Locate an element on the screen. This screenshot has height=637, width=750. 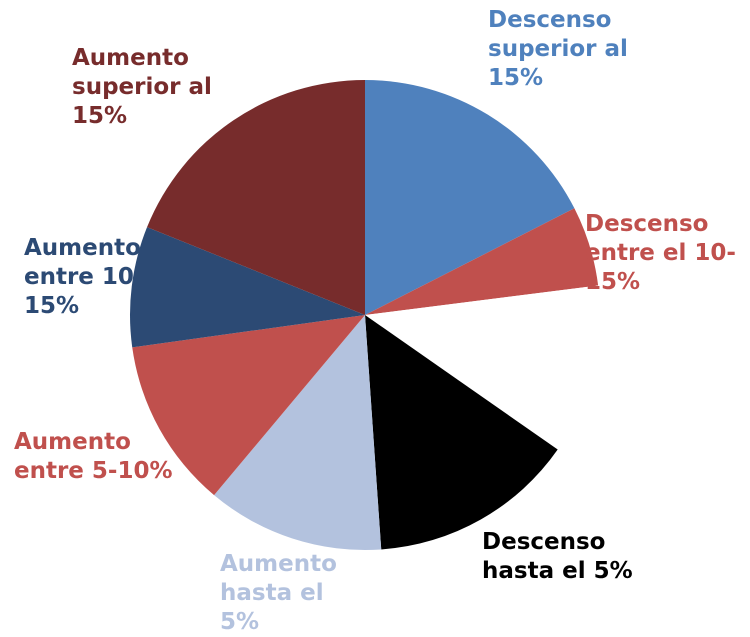
slice-label: Aumento hasta el 5% is located at coordinates (278, 593).